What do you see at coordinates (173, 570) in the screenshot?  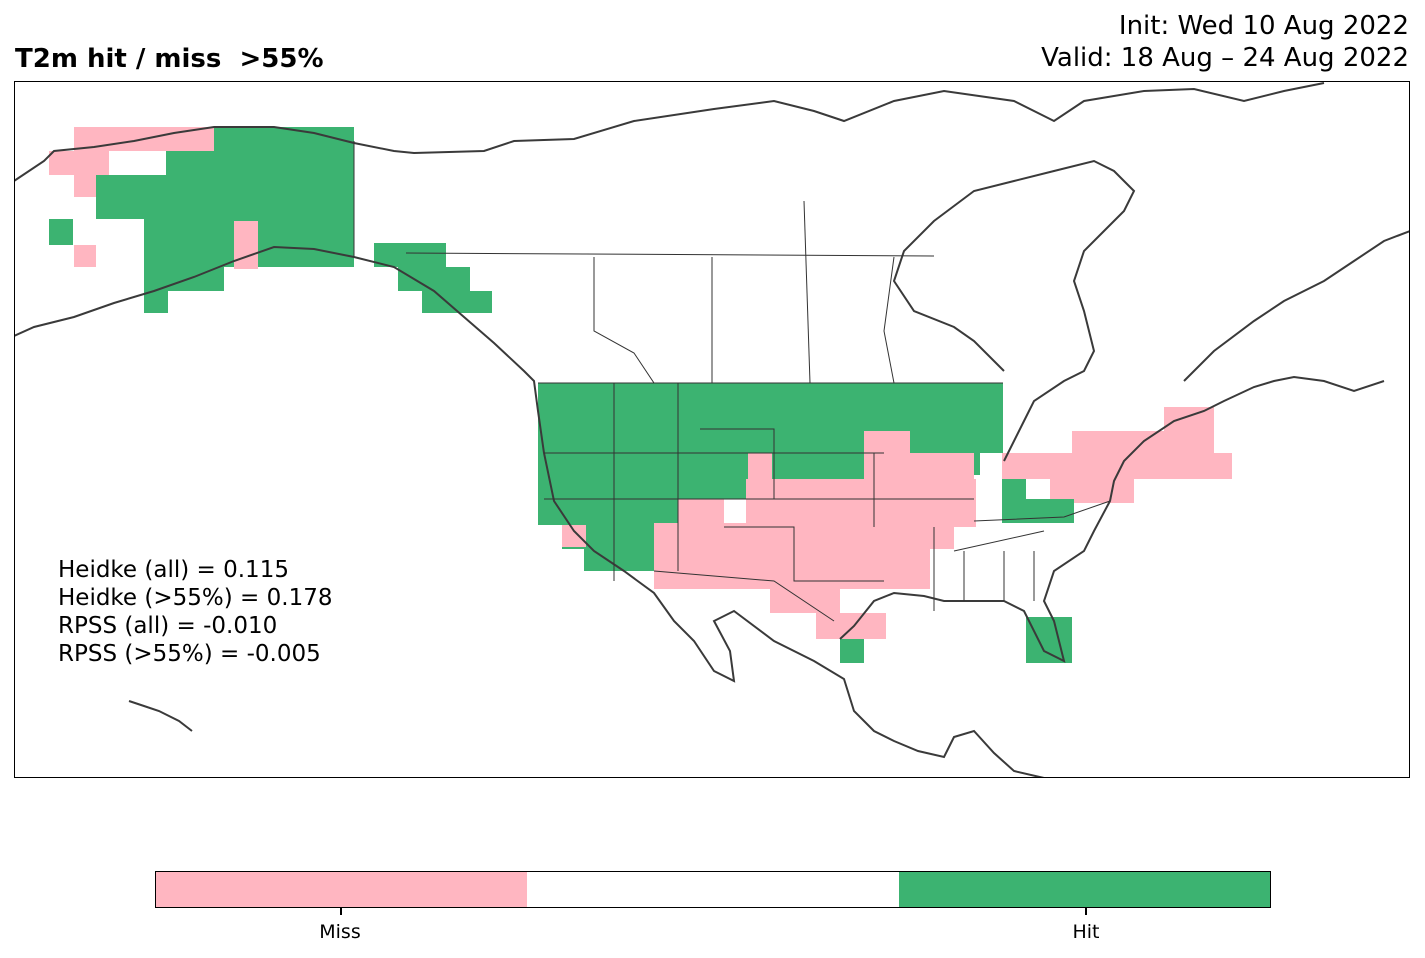 I see `heidke-all: Heidke (all) = 0.115` at bounding box center [173, 570].